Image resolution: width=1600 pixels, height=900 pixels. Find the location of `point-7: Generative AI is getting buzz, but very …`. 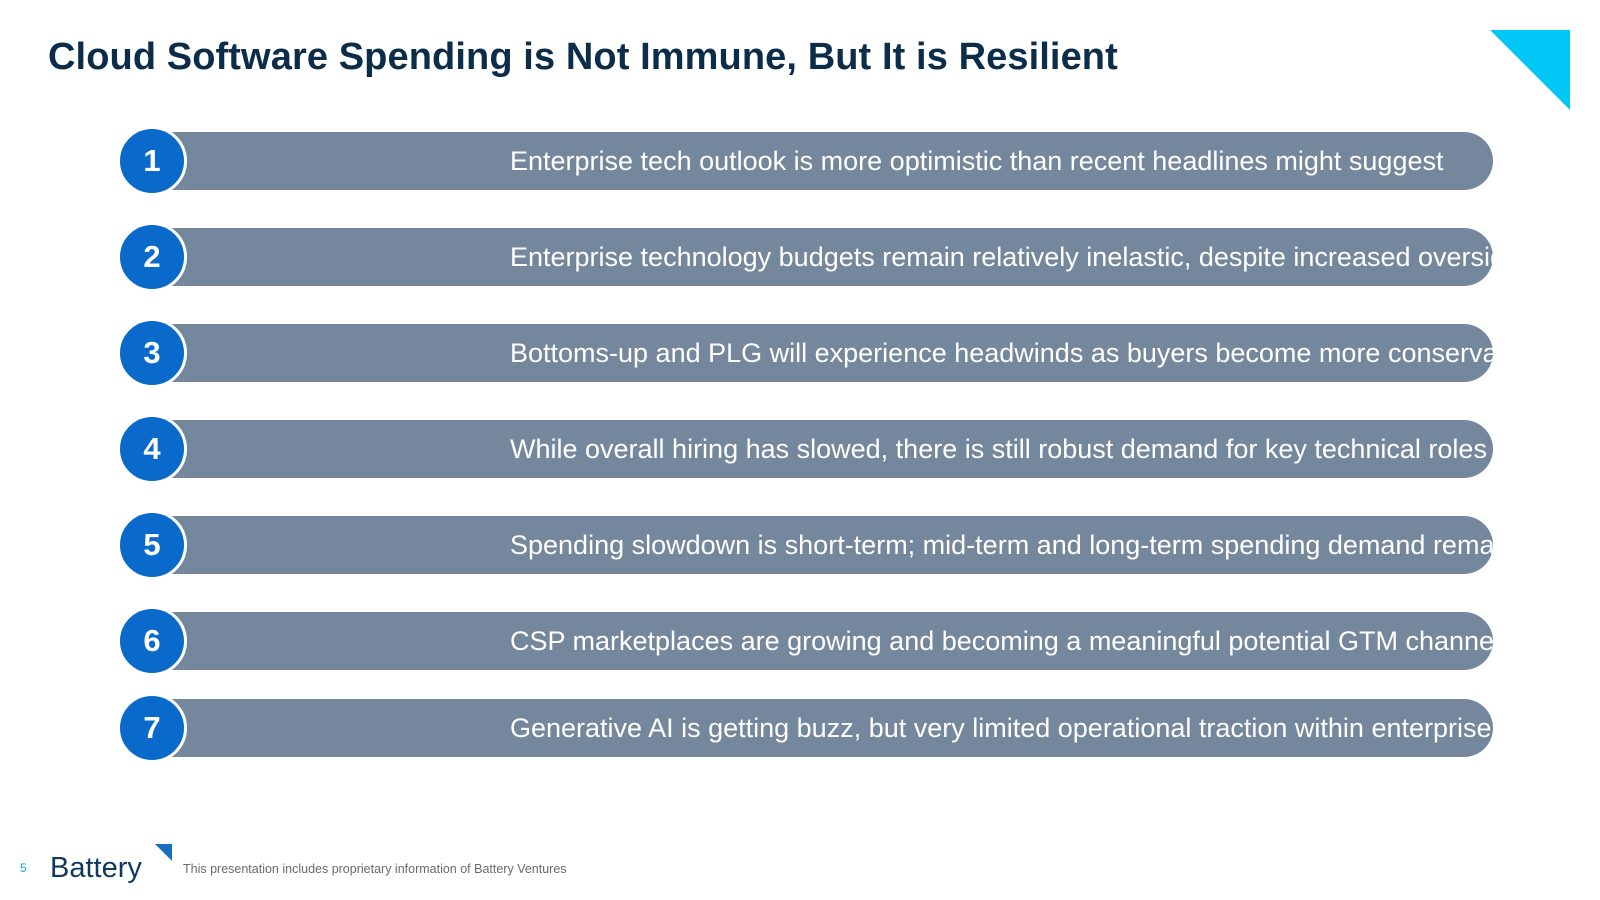

point-7: Generative AI is getting buzz, but very … is located at coordinates (856, 728).